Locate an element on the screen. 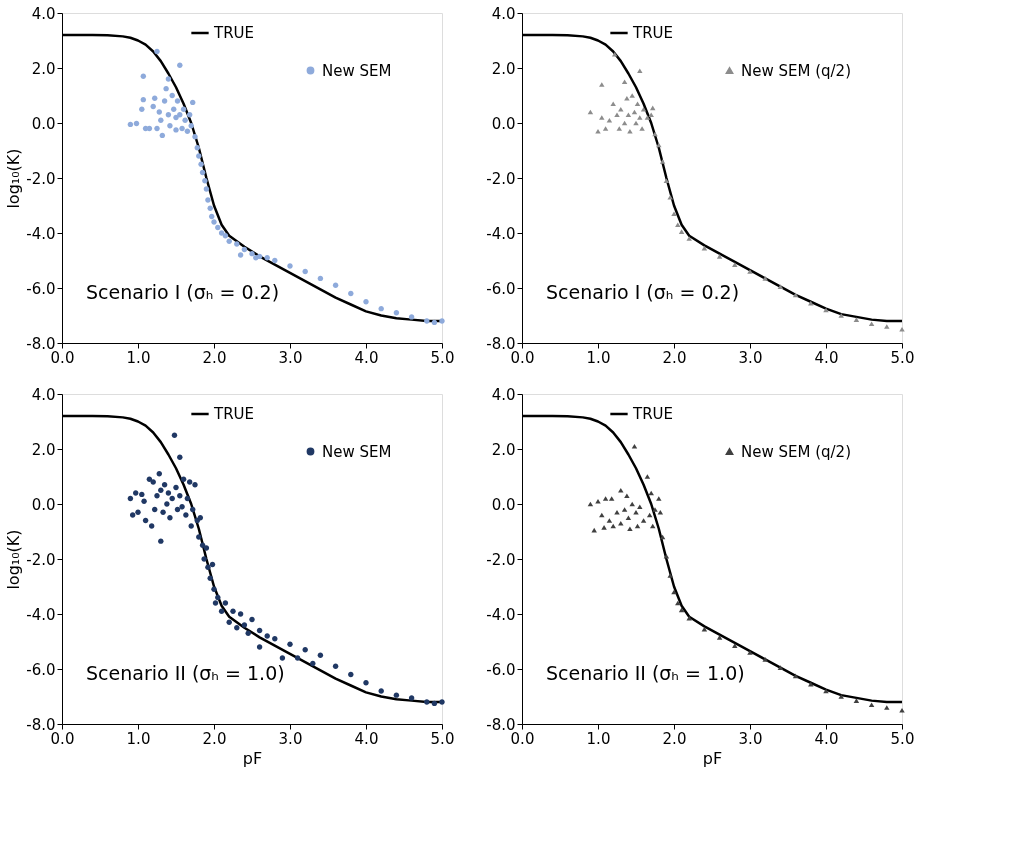 The image size is (1016, 856). y-tick-label: 2.0 is located at coordinates (503, 68).